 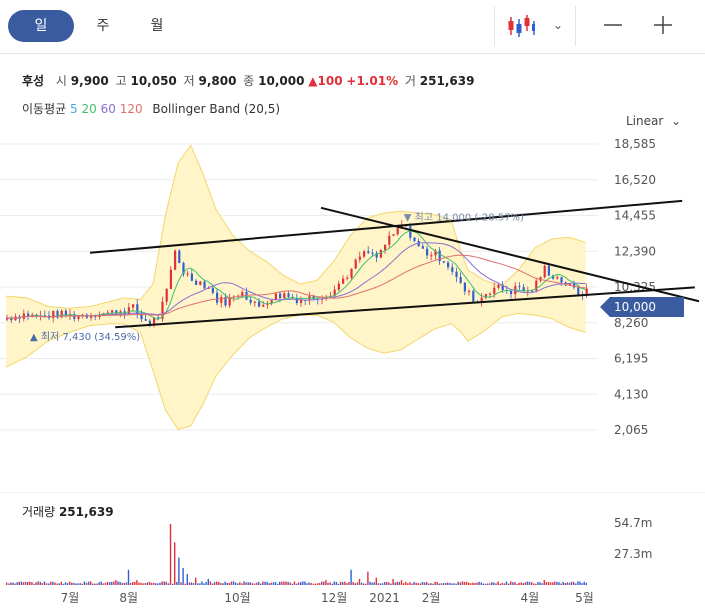 What do you see at coordinates (103, 26) in the screenshot?
I see `tab-weekly: 주` at bounding box center [103, 26].